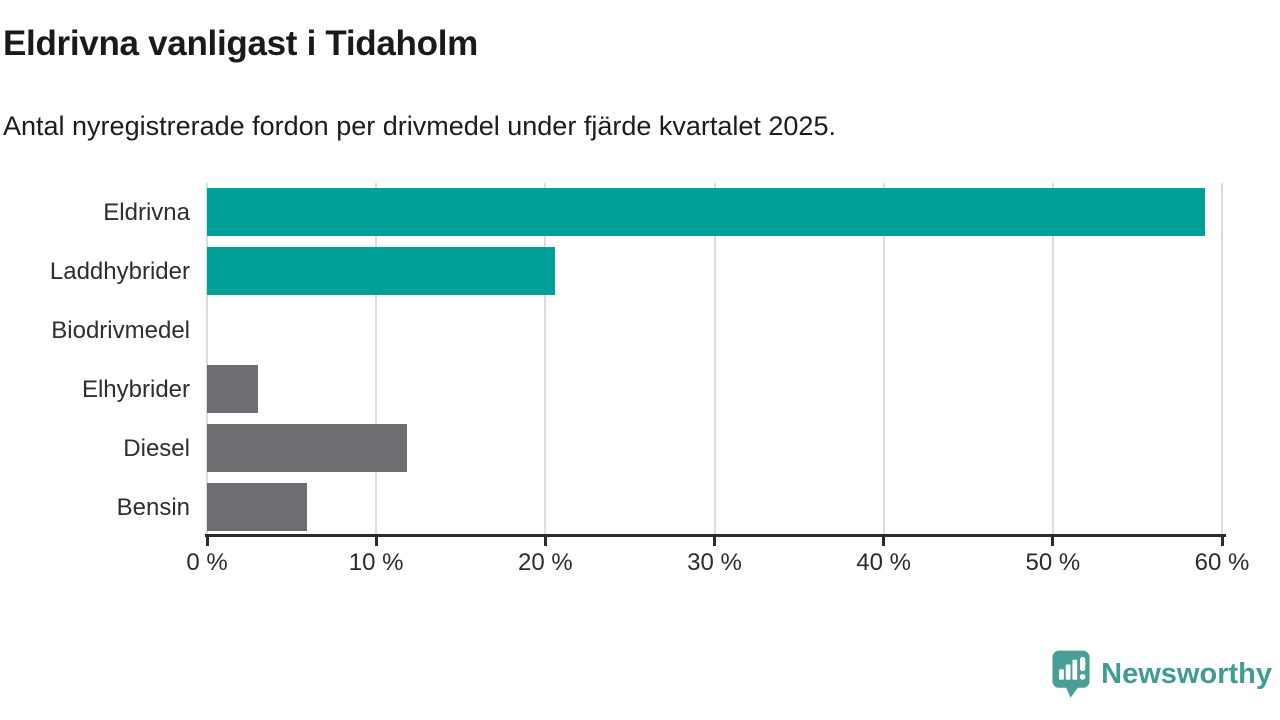 Image resolution: width=1280 pixels, height=720 pixels. What do you see at coordinates (376, 562) in the screenshot?
I see `x-tick-label: 10 %` at bounding box center [376, 562].